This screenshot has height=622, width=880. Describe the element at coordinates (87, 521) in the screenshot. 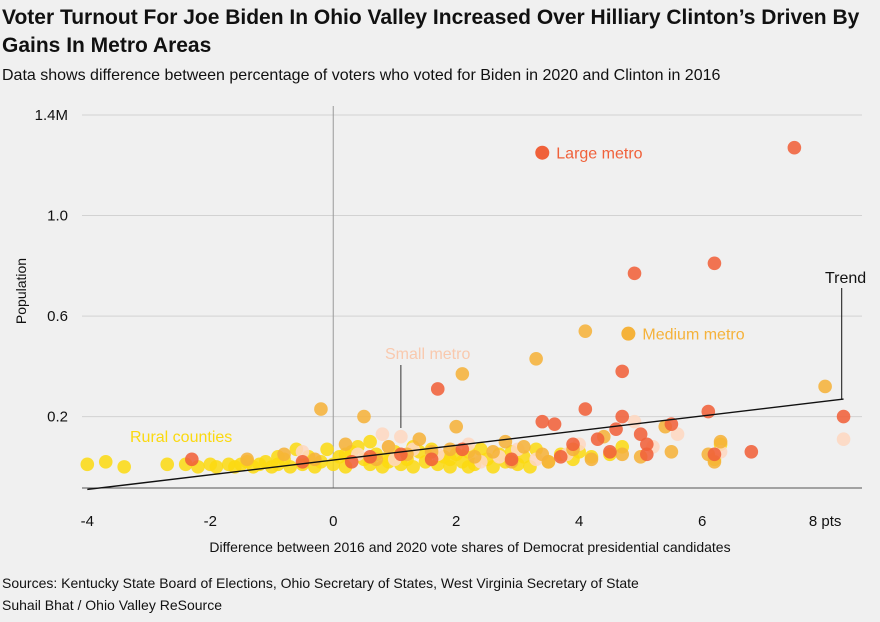

I see `x-tick-label: -4` at that location.